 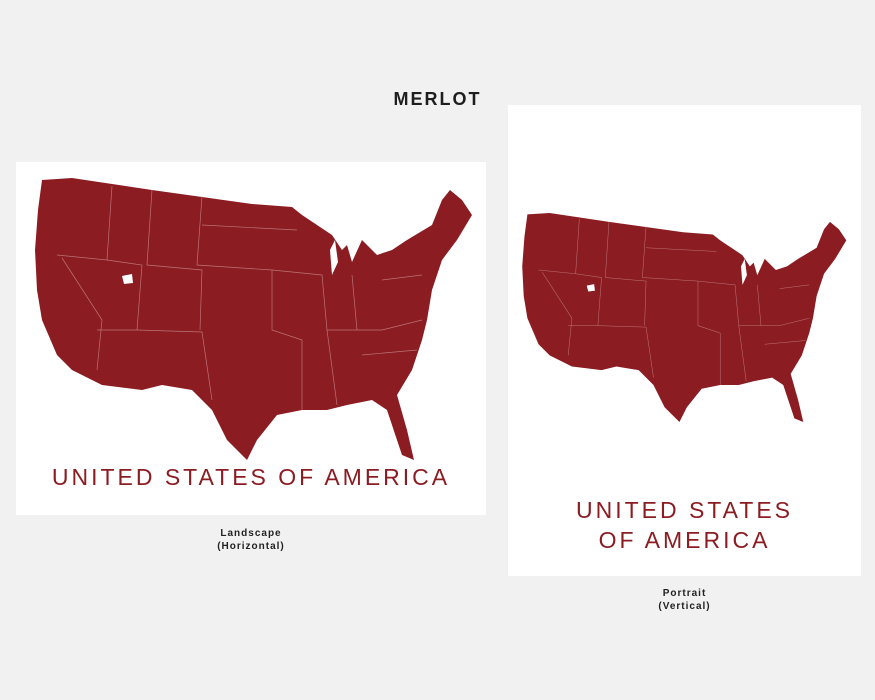 What do you see at coordinates (251, 533) in the screenshot?
I see `landscape-caption-line1: Landscape` at bounding box center [251, 533].